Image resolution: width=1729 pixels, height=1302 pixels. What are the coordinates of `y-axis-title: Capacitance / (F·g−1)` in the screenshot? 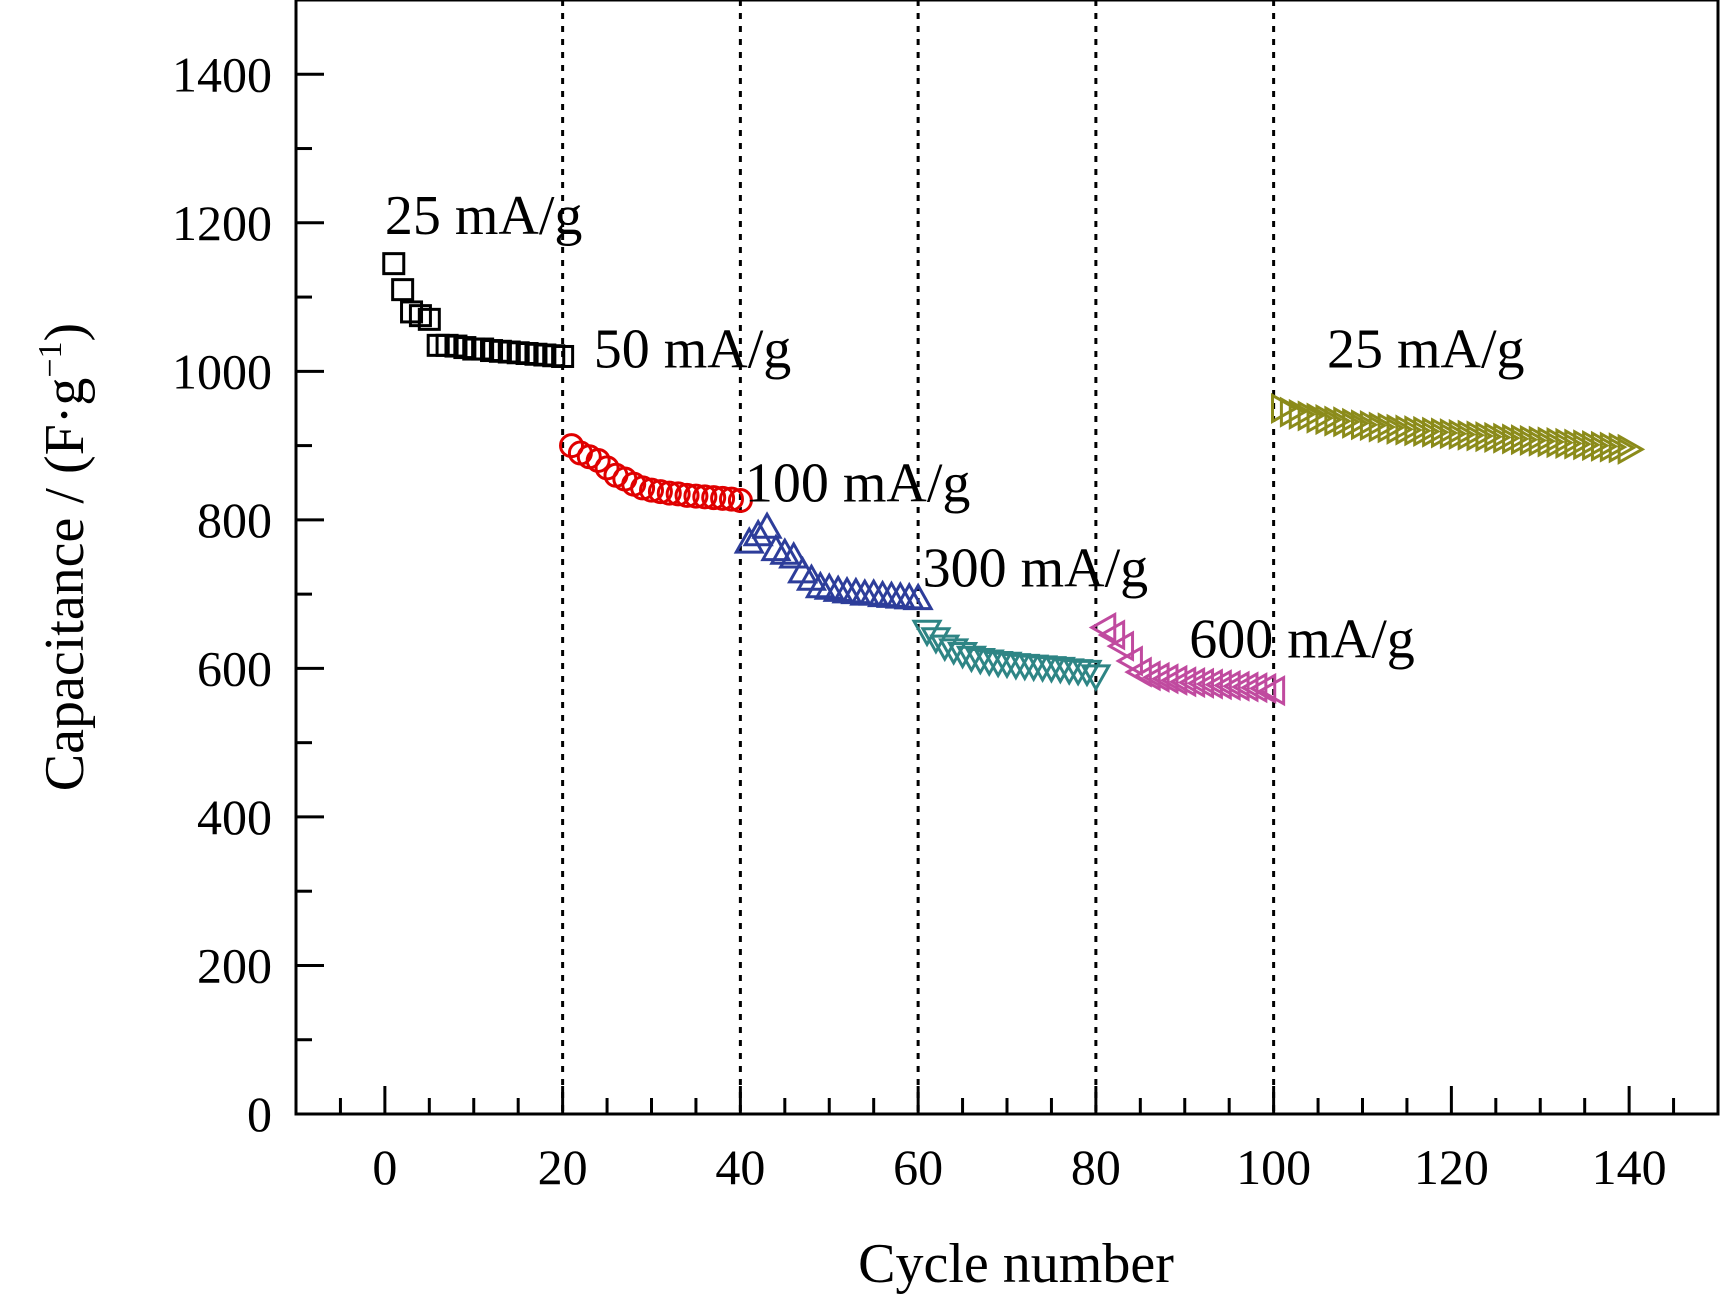 It's located at (64, 557).